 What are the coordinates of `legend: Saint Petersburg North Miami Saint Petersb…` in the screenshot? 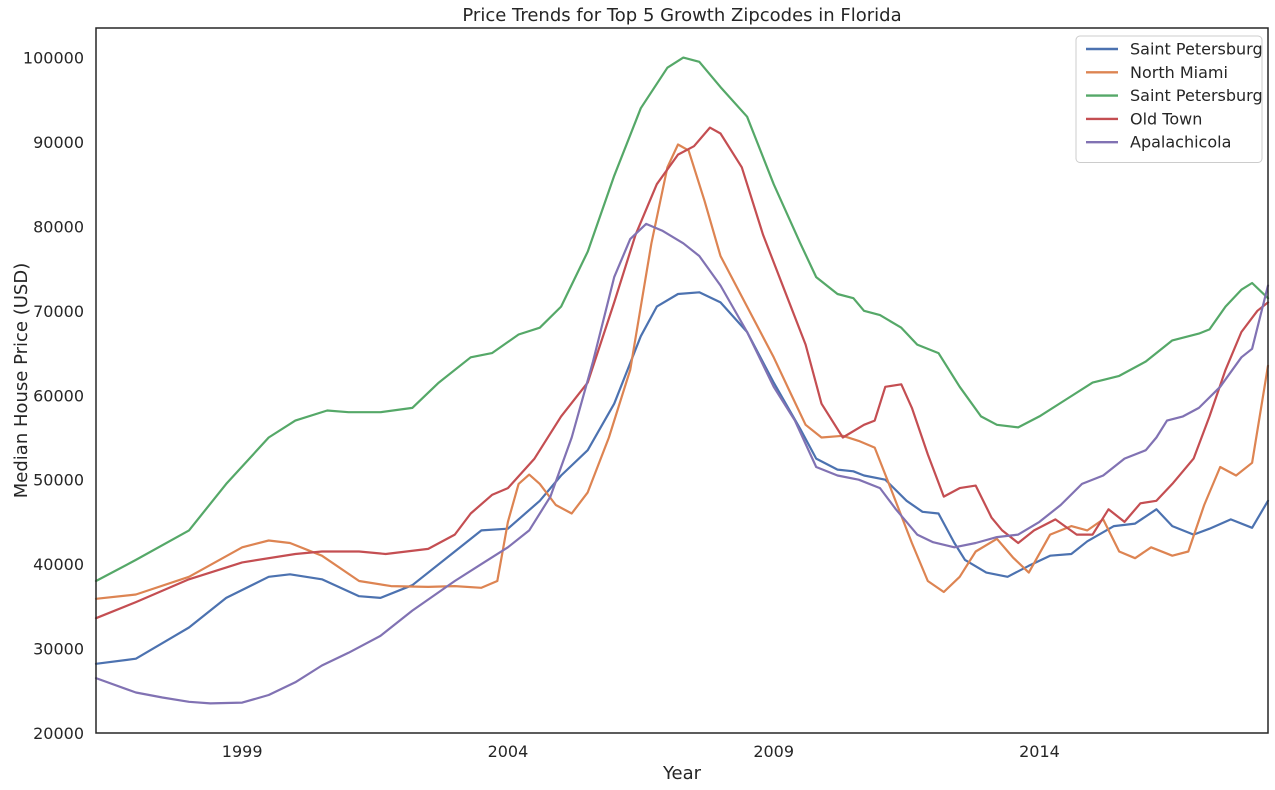 It's located at (1169, 99).